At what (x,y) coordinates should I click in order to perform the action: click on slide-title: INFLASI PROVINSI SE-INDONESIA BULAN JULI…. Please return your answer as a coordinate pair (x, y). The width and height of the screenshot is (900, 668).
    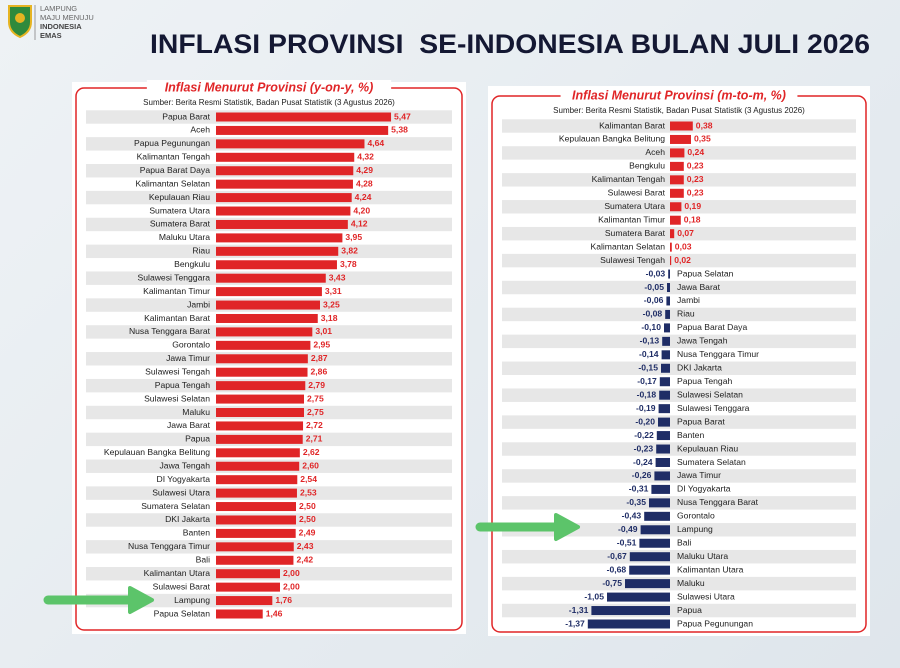
    Looking at the image, I should click on (510, 44).